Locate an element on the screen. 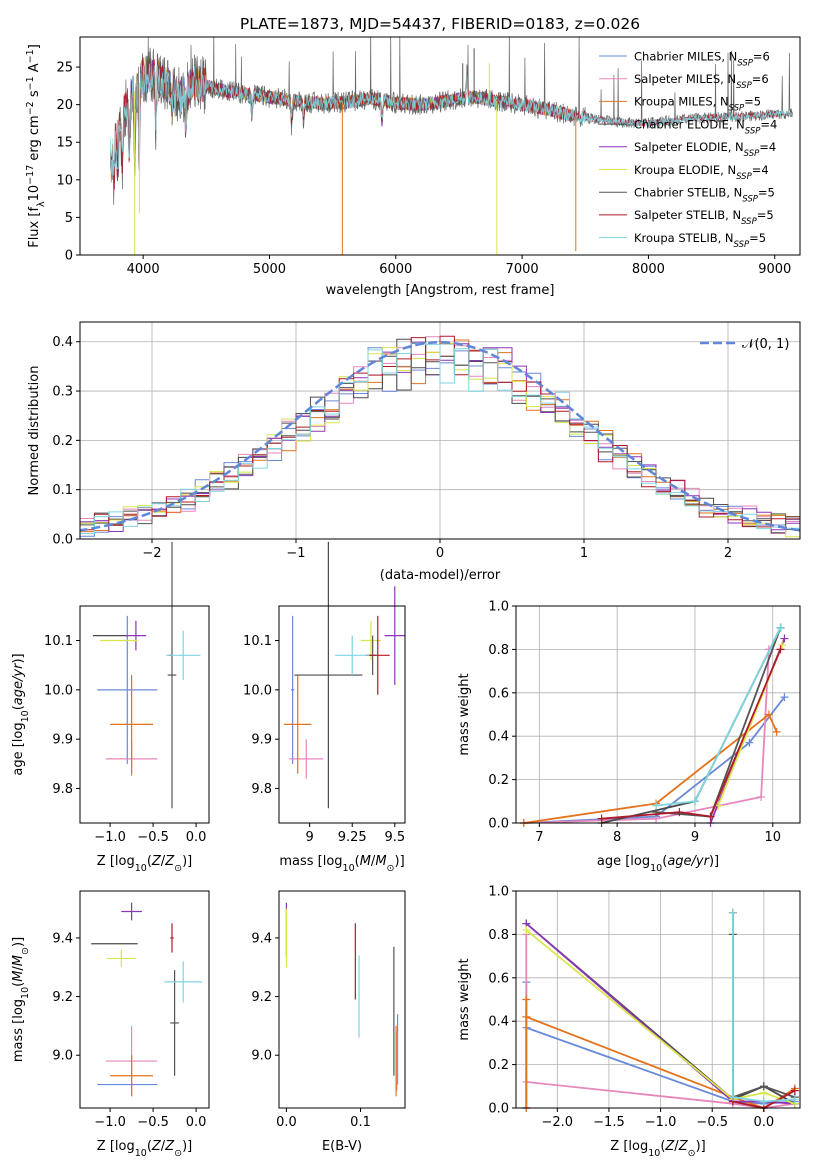  marker-salpeter-stelib is located at coordinates (794, 1090).